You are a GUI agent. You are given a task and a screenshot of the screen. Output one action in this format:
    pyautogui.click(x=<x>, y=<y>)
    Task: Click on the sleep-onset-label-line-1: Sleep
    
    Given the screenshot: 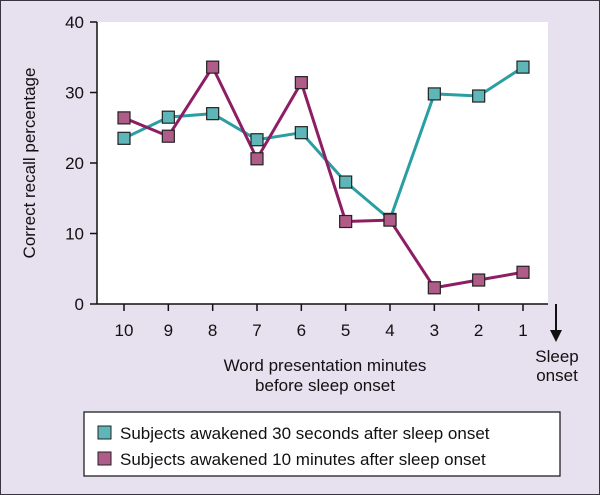 What is the action you would take?
    pyautogui.click(x=556, y=356)
    